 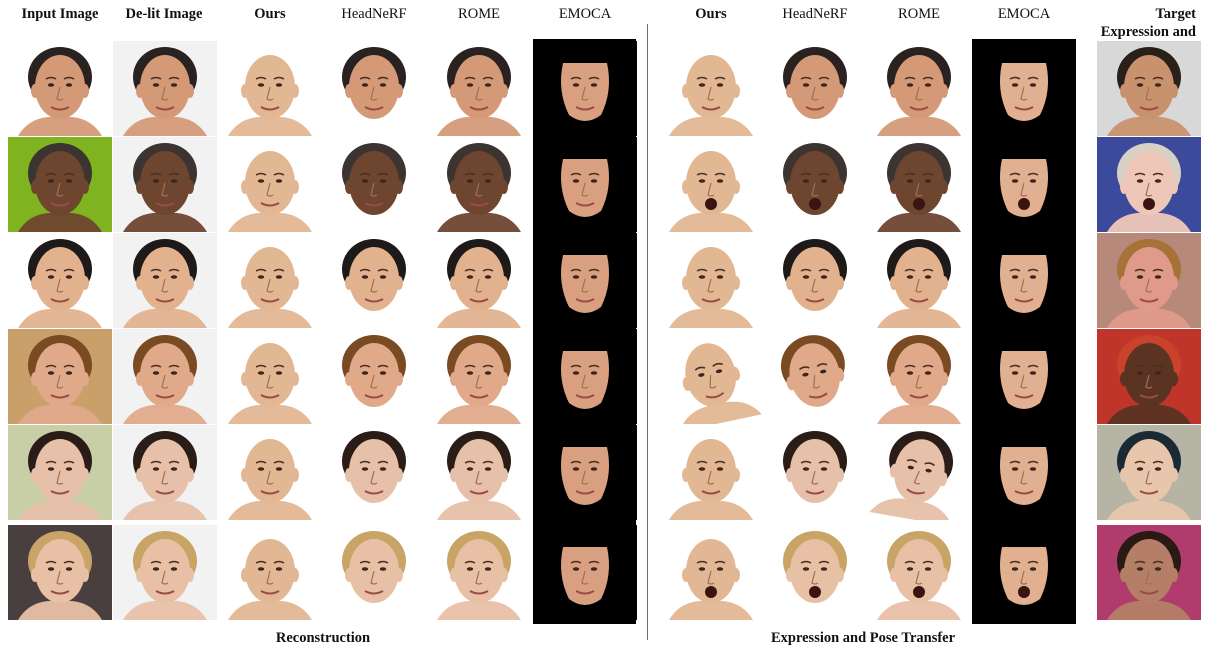 What do you see at coordinates (585, 14) in the screenshot?
I see `header-emoca-recon: EMOCA` at bounding box center [585, 14].